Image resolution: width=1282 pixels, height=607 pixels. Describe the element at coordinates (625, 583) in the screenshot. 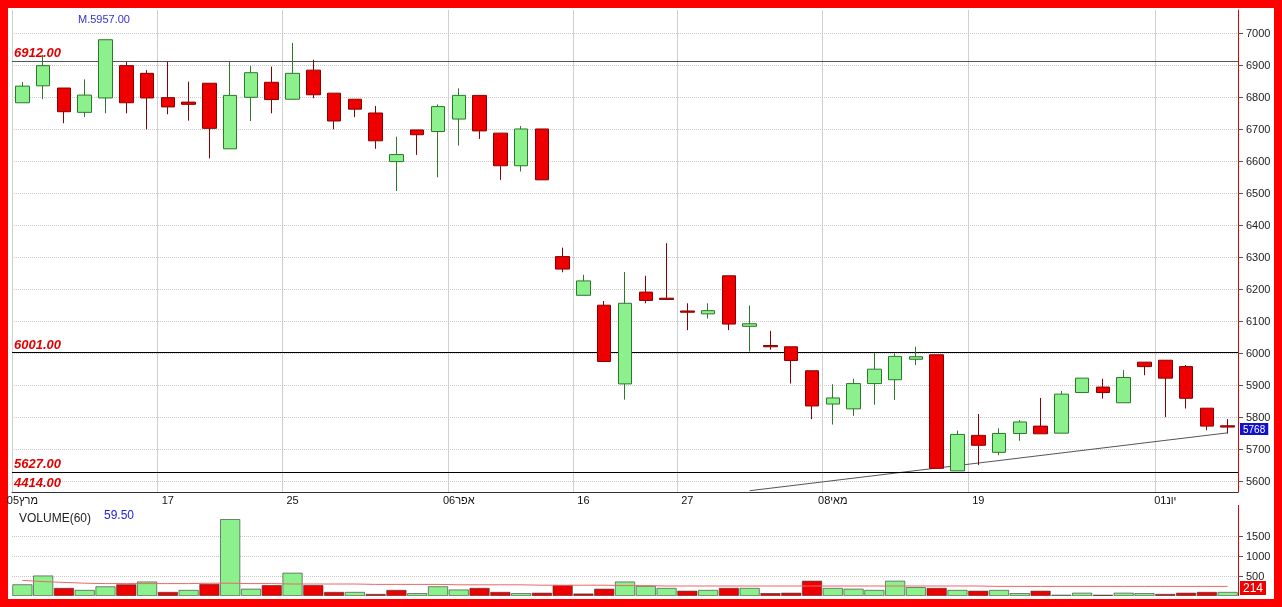

I see `line-series` at that location.